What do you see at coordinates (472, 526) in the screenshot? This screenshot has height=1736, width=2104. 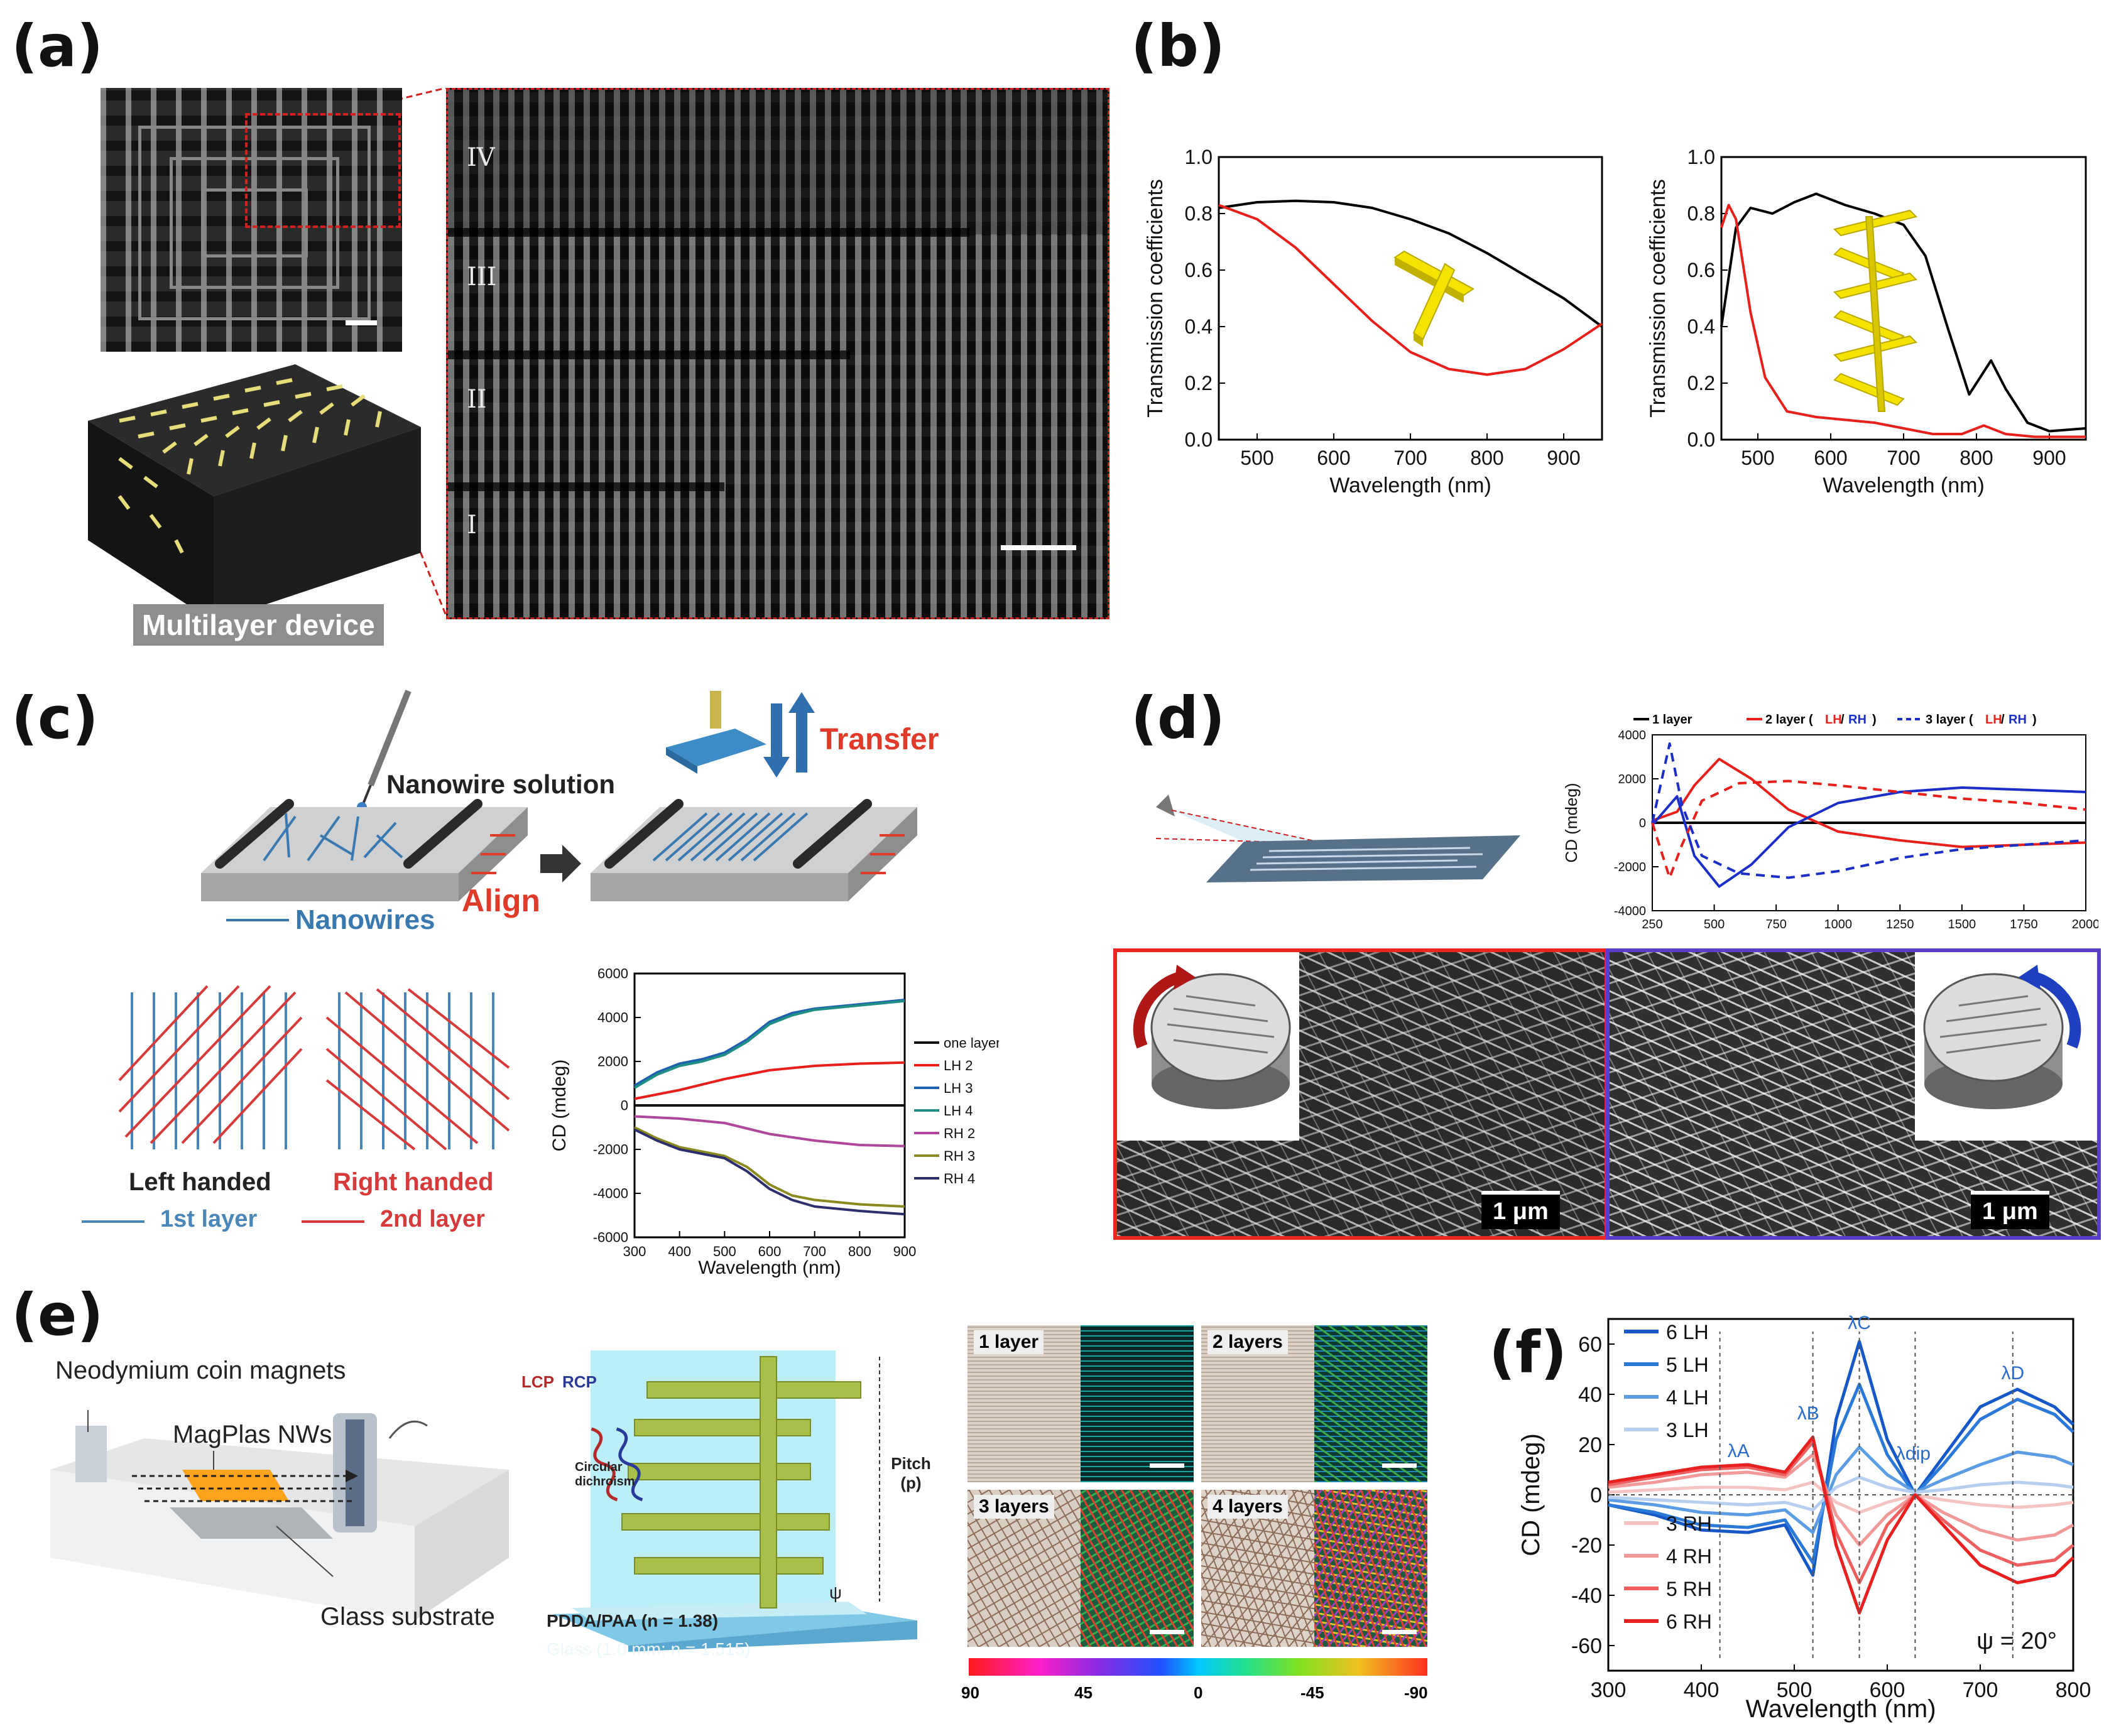 I see `layer-label-i: I` at bounding box center [472, 526].